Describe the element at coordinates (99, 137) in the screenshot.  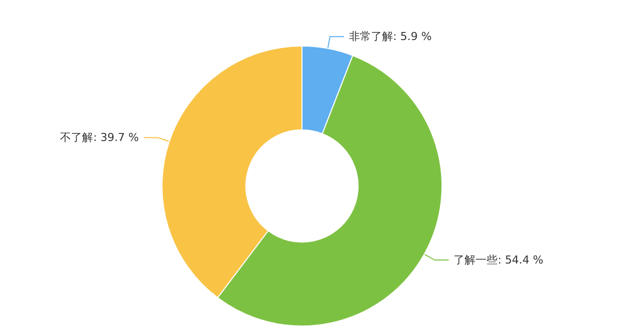
I see `slice-label: 不了解: 39.7 %` at that location.